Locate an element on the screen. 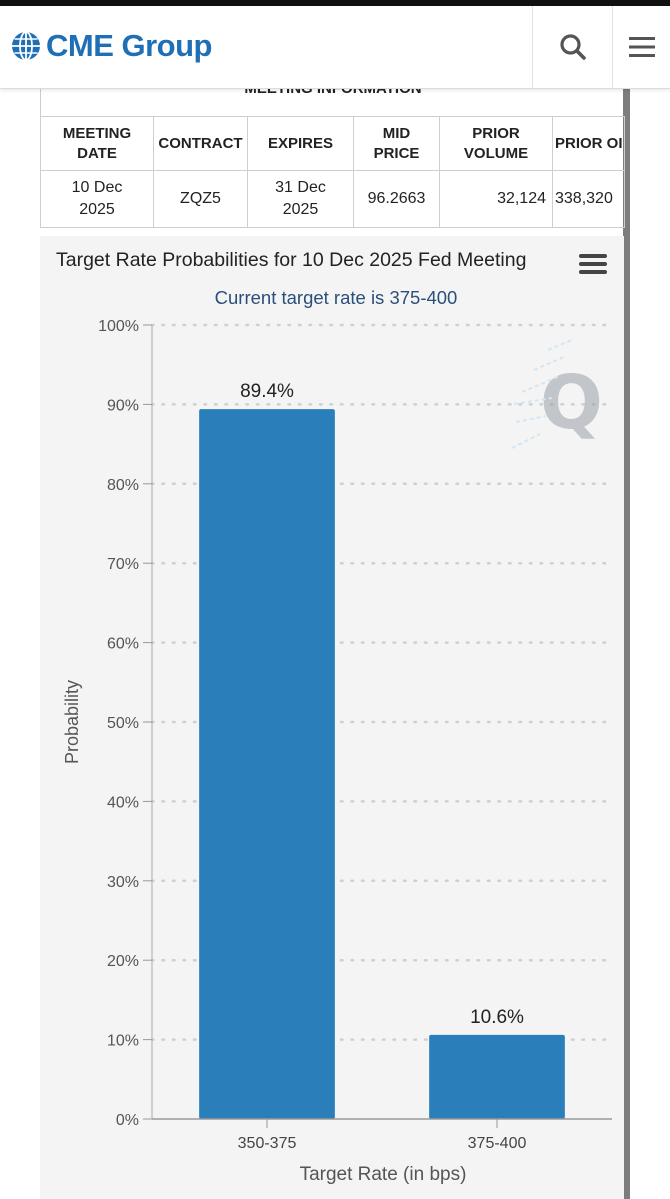 This screenshot has width=670, height=1199. x-tick-label: 350-375 is located at coordinates (267, 1143).